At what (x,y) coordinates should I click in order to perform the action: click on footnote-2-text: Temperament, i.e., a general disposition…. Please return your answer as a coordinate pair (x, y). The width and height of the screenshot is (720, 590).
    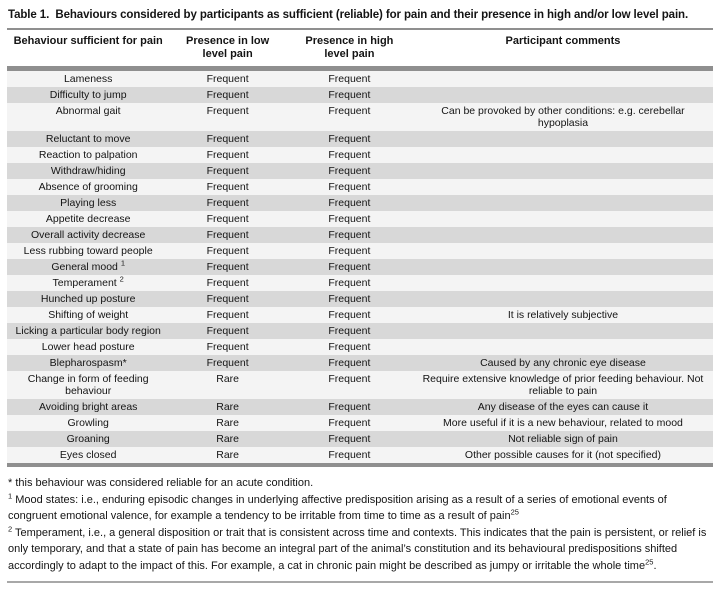
    Looking at the image, I should click on (357, 549).